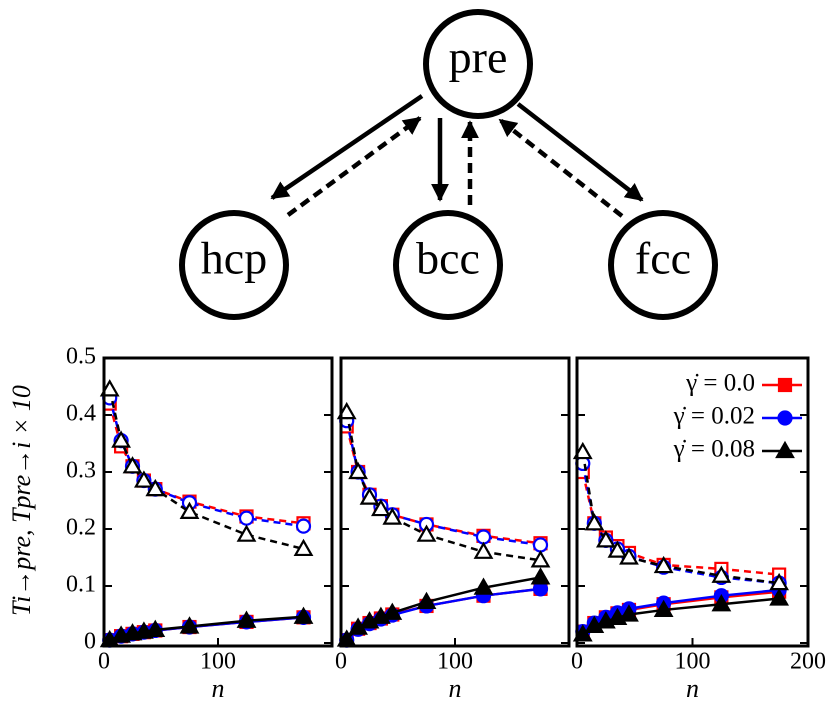 The height and width of the screenshot is (710, 831). Describe the element at coordinates (720, 383) in the screenshot. I see `legend-label: γ̇ = 0.0` at that location.